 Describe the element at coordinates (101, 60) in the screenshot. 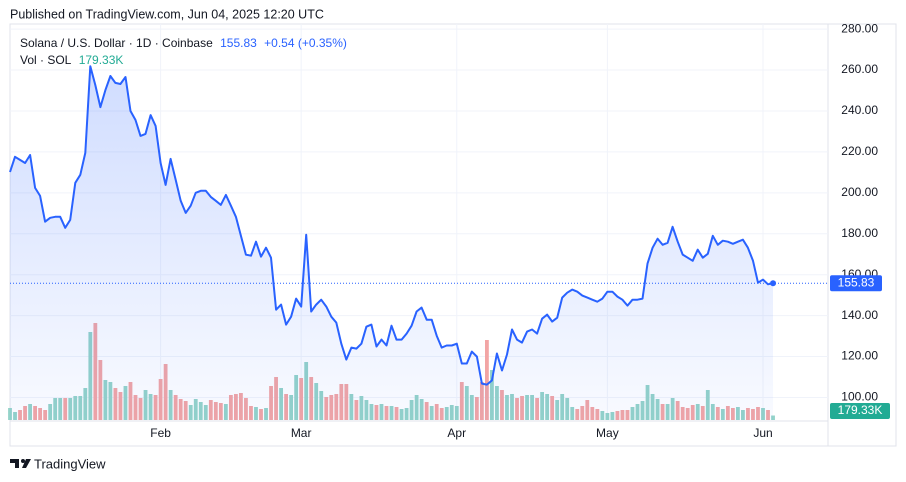

I see `last-volume: 179.33K` at that location.